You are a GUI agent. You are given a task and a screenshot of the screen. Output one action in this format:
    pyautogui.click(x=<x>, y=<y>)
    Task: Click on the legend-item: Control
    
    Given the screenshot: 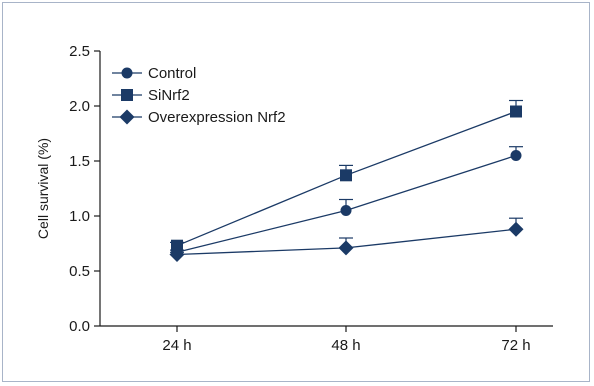 What is the action you would take?
    pyautogui.click(x=154, y=73)
    